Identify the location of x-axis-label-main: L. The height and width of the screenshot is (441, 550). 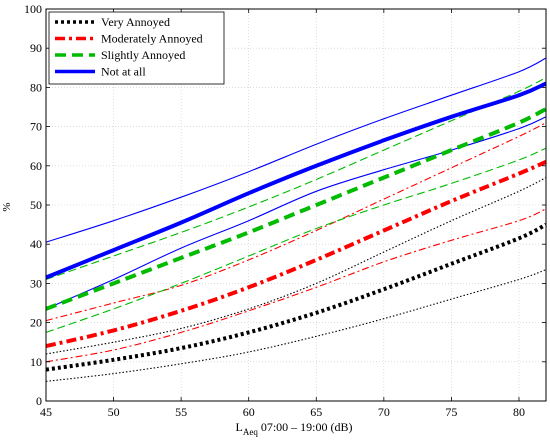
(238, 427).